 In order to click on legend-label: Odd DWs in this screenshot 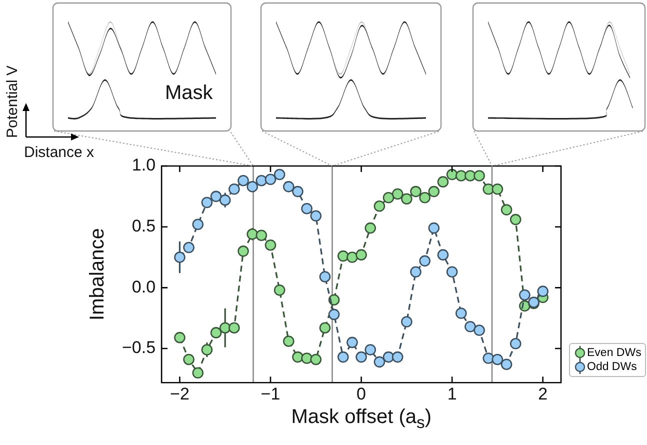, I will do `click(612, 366)`.